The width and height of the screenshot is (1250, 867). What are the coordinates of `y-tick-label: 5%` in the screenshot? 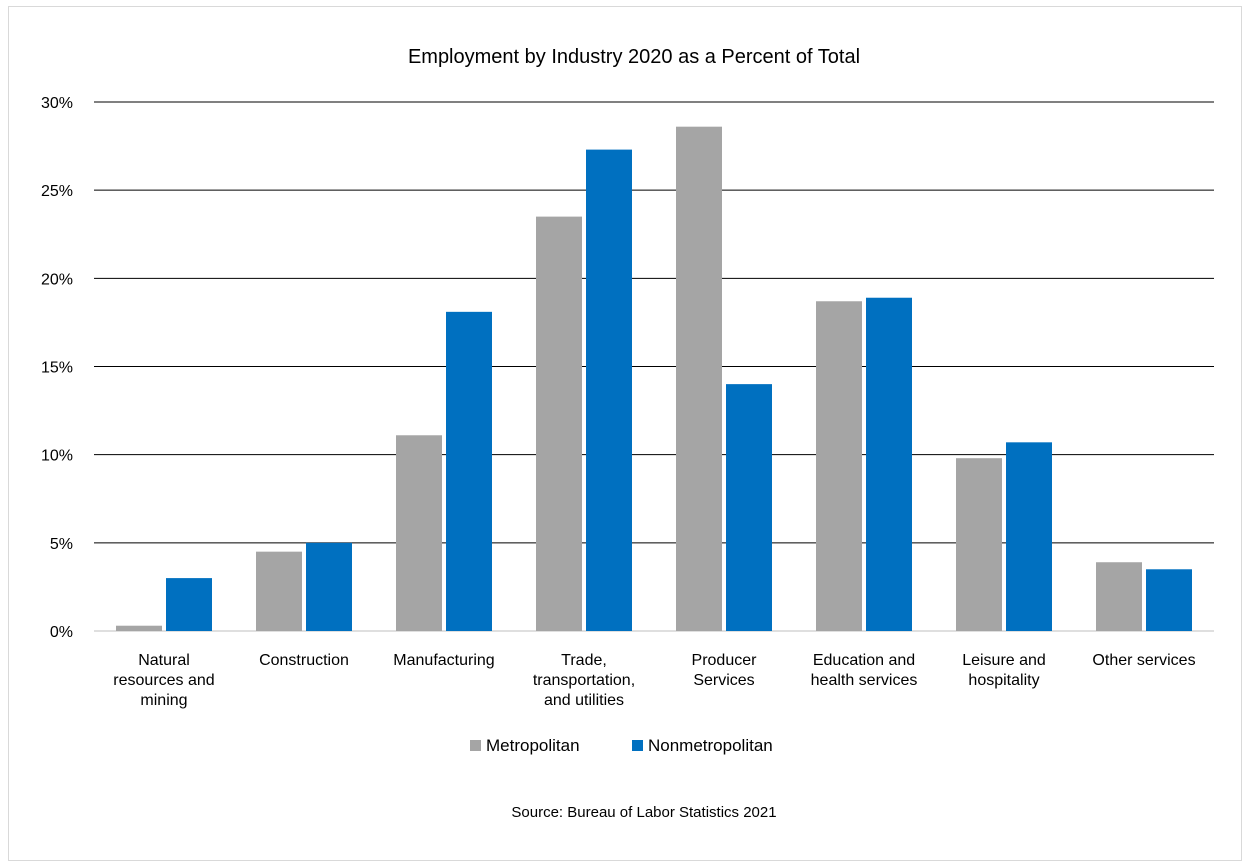 It's located at (61, 544).